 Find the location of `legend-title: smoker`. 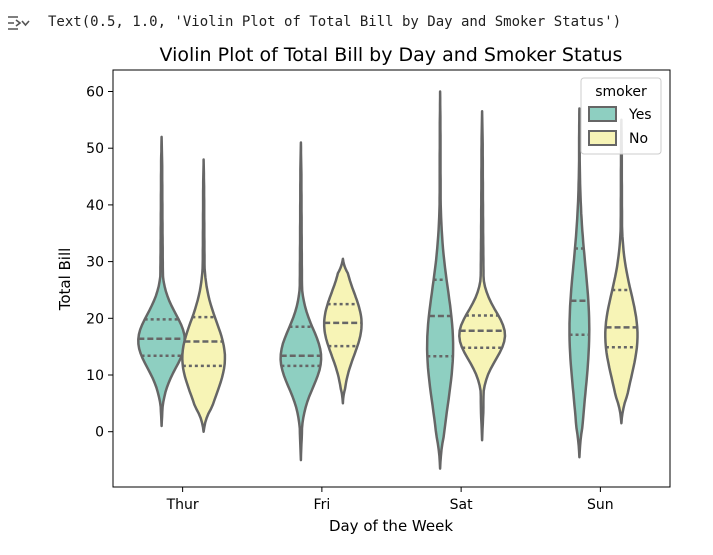

legend-title: smoker is located at coordinates (621, 92).